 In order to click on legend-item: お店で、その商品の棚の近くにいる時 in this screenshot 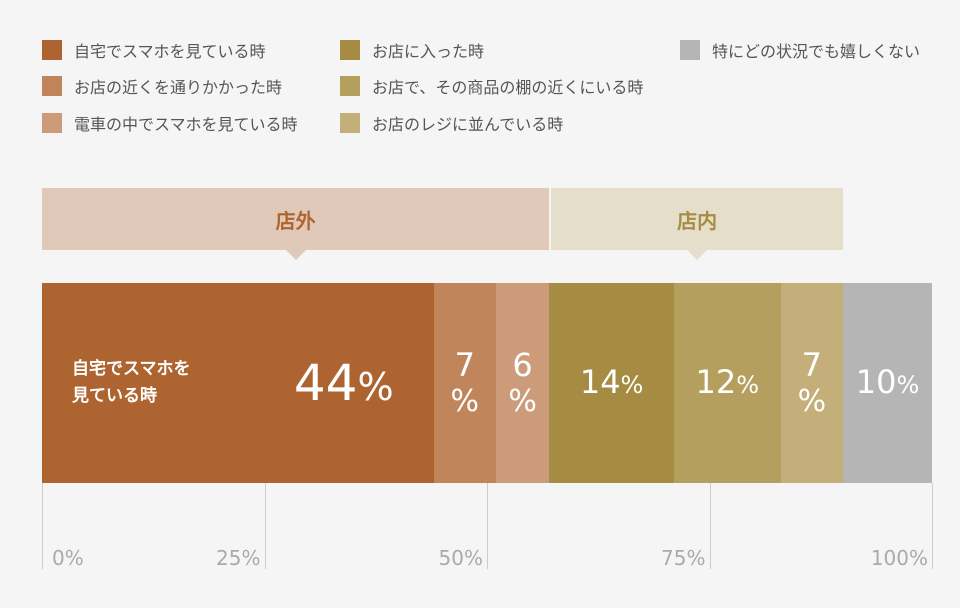, I will do `click(491, 86)`.